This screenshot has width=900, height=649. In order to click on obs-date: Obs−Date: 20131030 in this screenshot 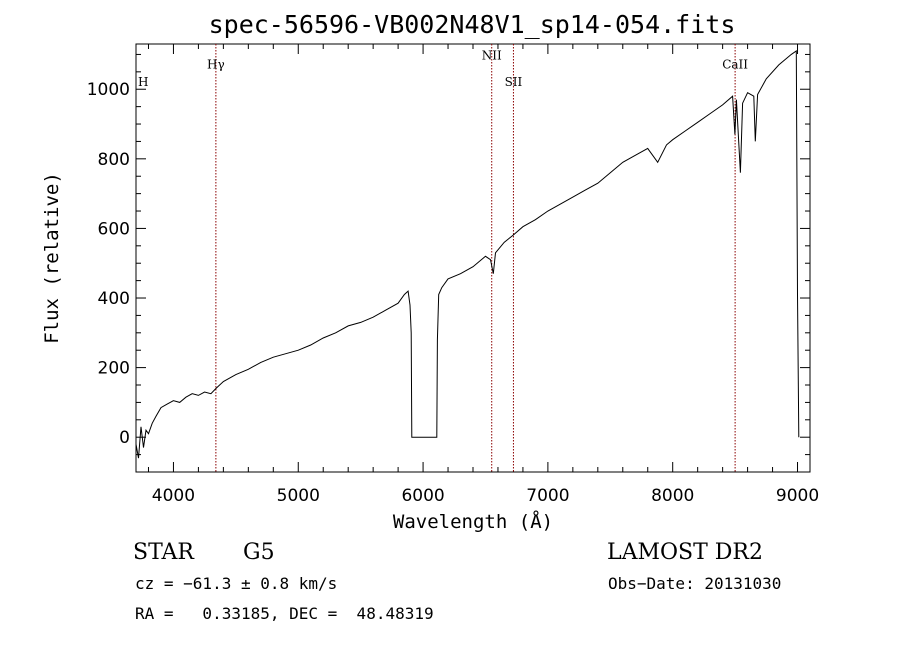, I will do `click(694, 583)`.